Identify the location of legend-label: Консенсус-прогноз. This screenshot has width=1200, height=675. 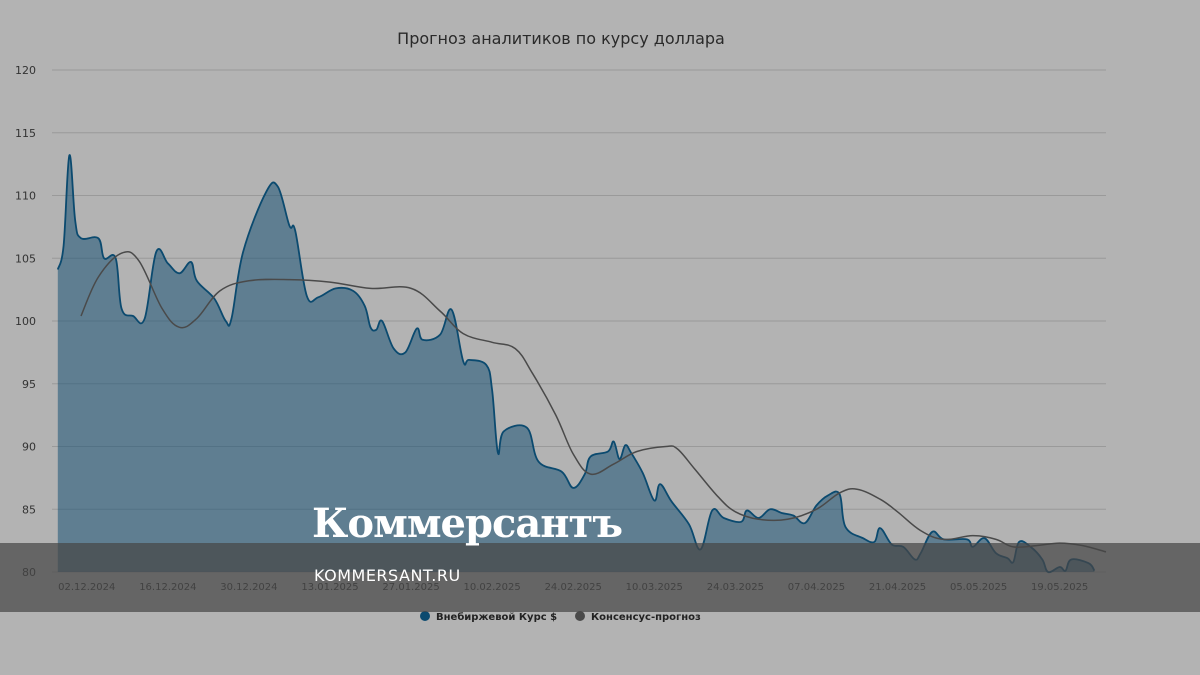
(646, 617).